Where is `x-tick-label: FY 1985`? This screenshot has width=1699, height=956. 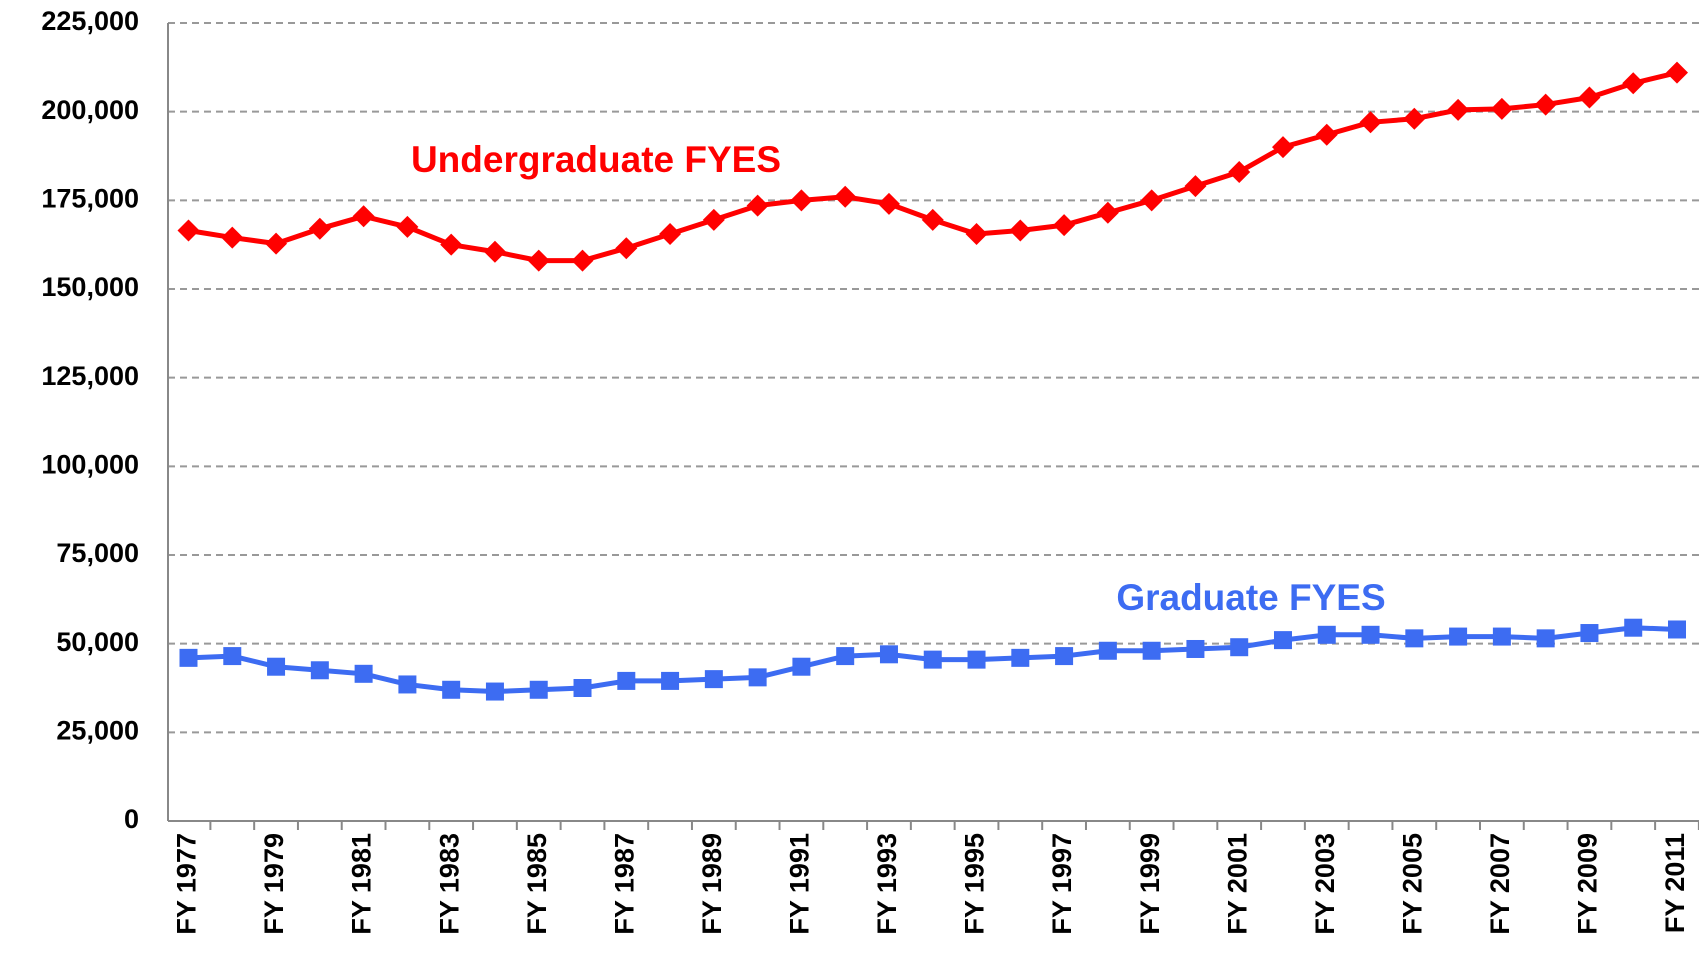
x-tick-label: FY 1985 is located at coordinates (537, 884).